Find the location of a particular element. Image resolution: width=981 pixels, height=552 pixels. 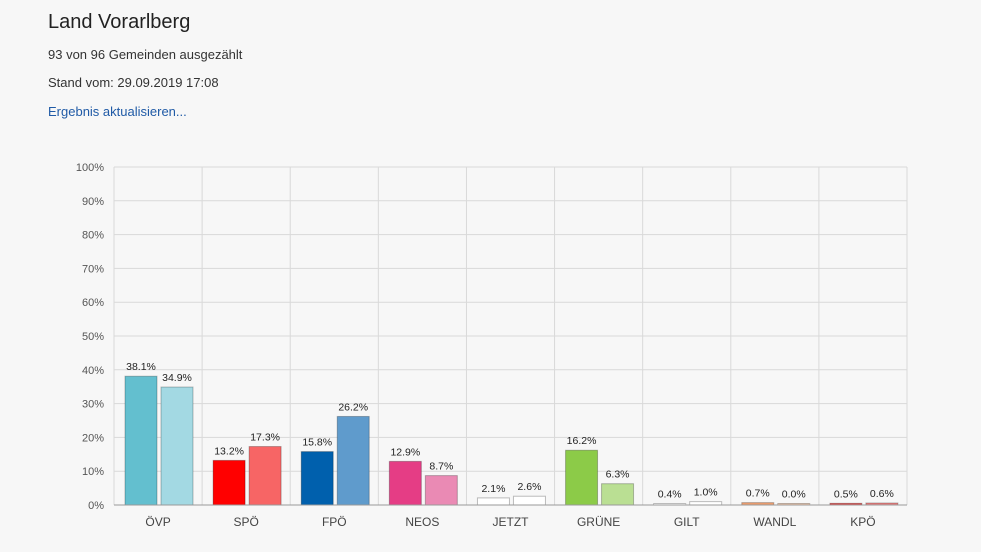

x-category-label: GILT is located at coordinates (687, 522).